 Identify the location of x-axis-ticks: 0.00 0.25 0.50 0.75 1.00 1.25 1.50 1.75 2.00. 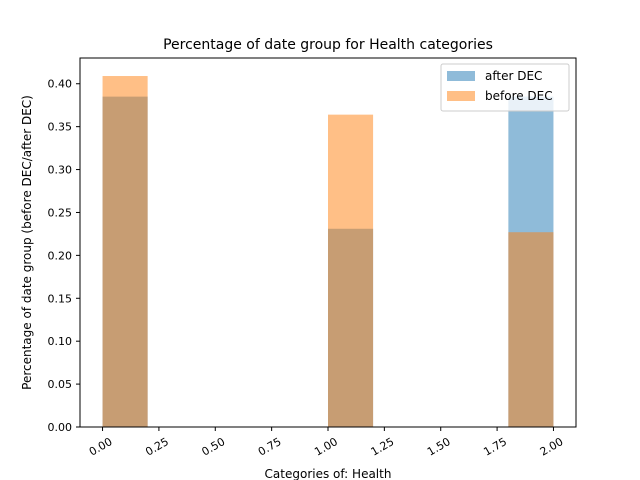
(326, 443).